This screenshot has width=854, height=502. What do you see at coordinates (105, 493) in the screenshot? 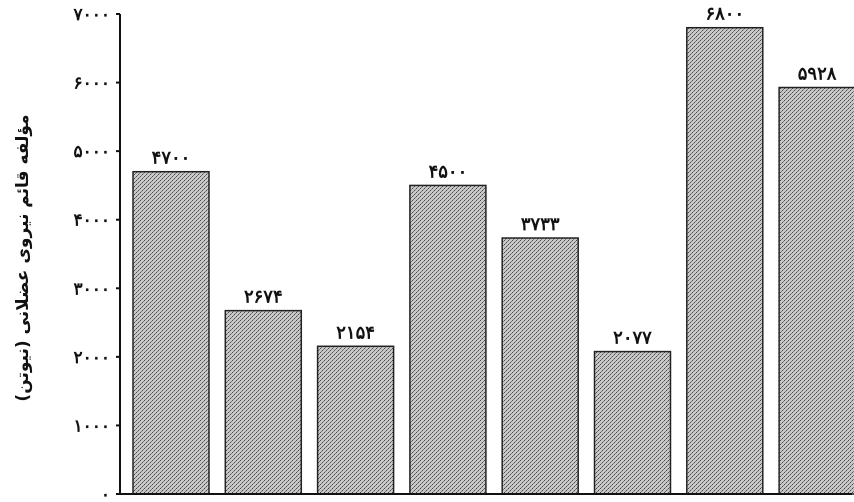
I see `y-tick-label: ۰` at bounding box center [105, 493].